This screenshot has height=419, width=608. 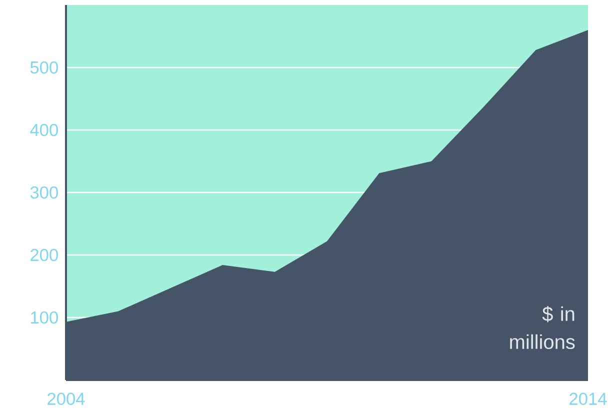 What do you see at coordinates (588, 398) in the screenshot?
I see `x-tick-label: 2014` at bounding box center [588, 398].